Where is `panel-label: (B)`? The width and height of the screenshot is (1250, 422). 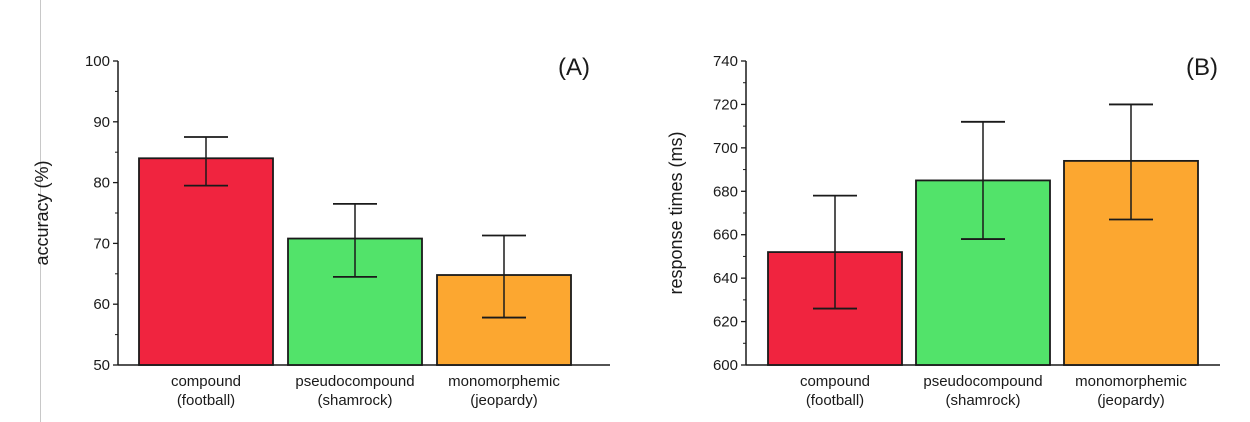
panel-label: (B) is located at coordinates (1202, 67).